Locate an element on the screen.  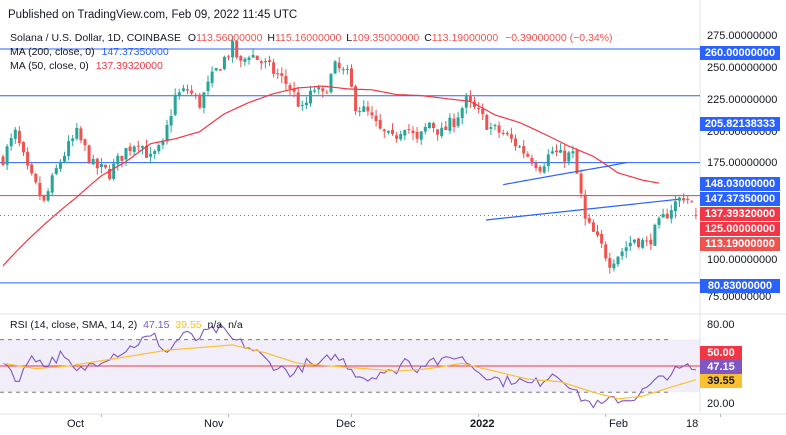
y-tick-175: 175.00000000 is located at coordinates (742, 163).